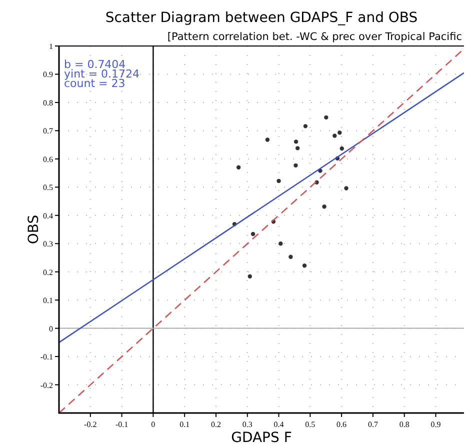  Describe the element at coordinates (215, 424) in the screenshot. I see `x-tick-label: 0.2` at that location.